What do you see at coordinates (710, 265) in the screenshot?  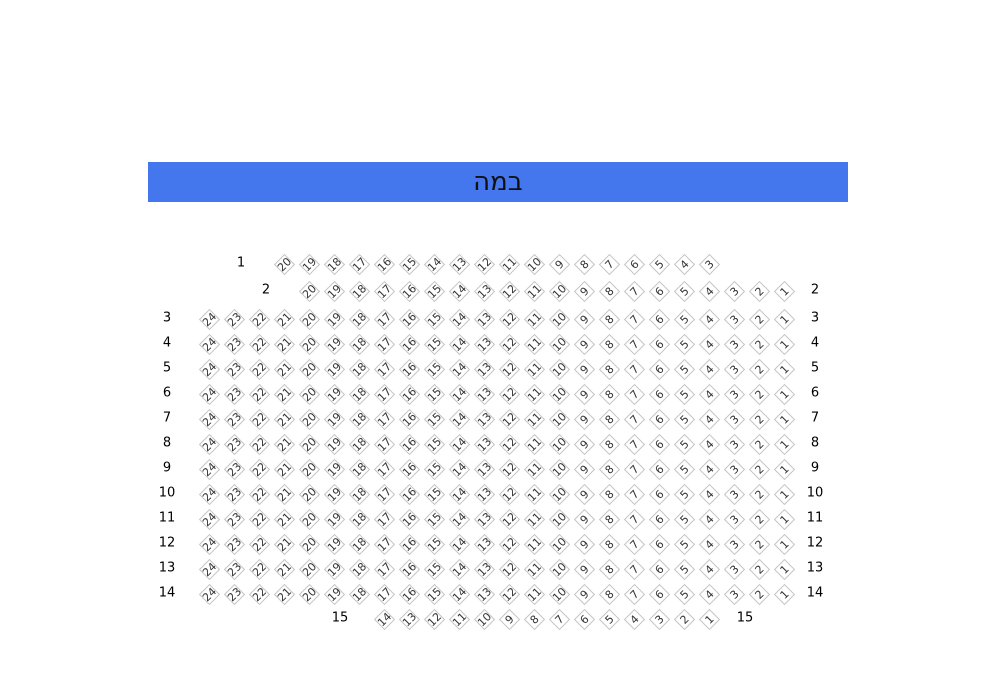 I see `seat: 3` at bounding box center [710, 265].